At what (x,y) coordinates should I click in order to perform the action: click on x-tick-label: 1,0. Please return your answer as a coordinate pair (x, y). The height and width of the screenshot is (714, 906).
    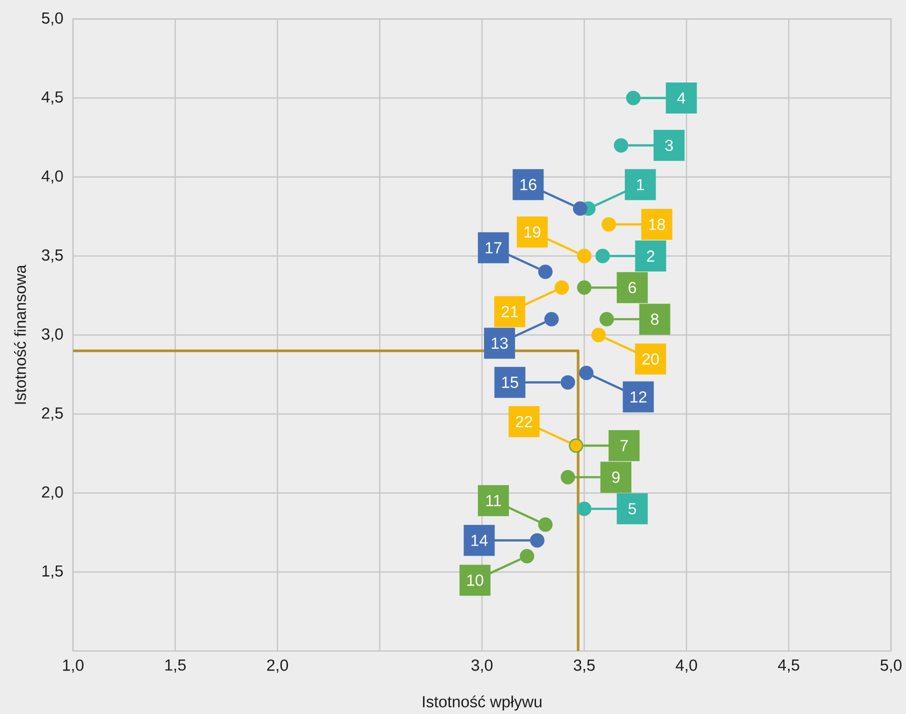
    Looking at the image, I should click on (73, 666).